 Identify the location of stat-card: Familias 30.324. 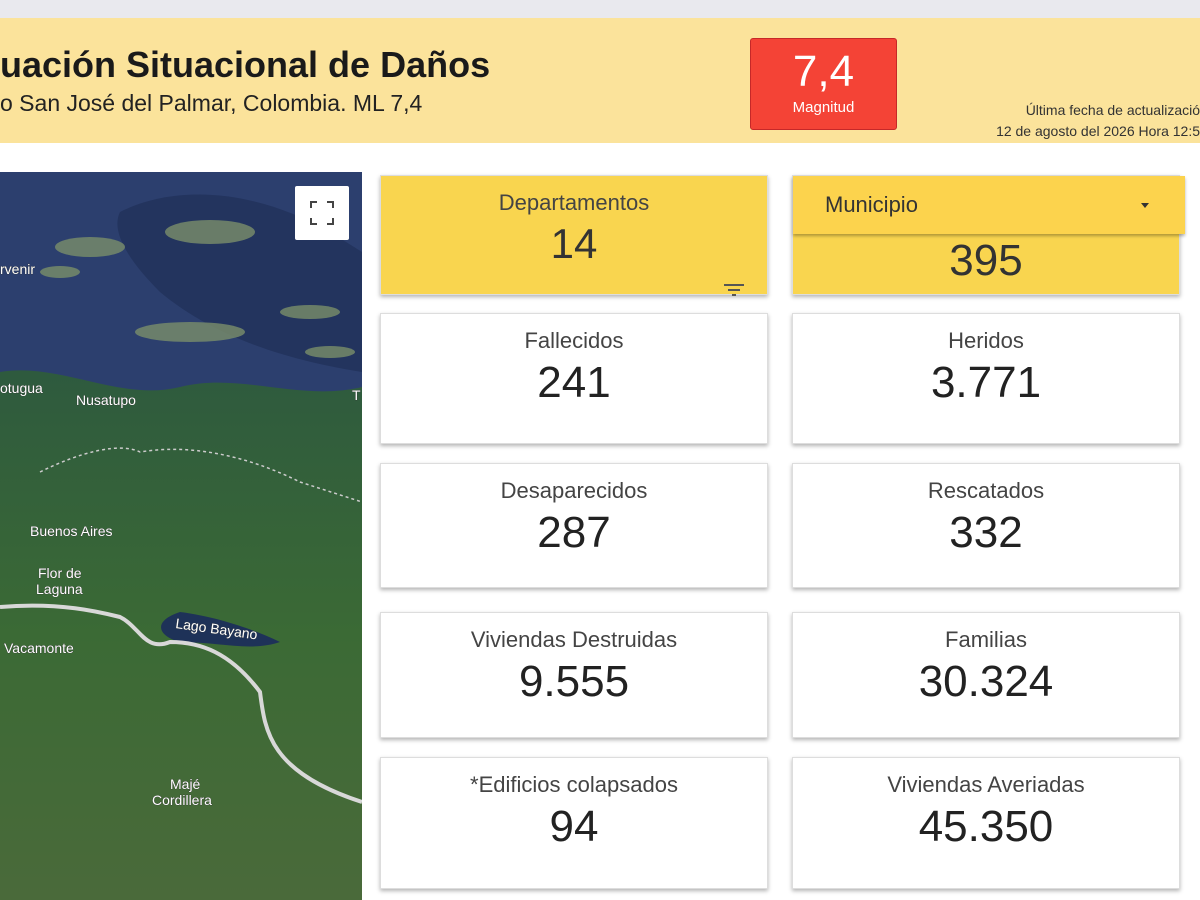
(986, 675).